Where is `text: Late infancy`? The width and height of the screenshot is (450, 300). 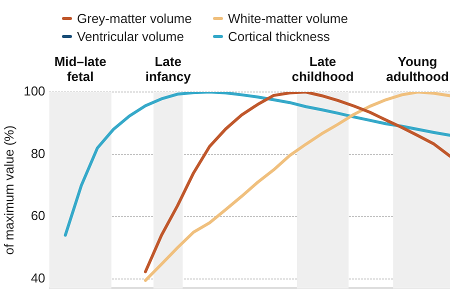
text: Late infancy is located at coordinates (168, 69).